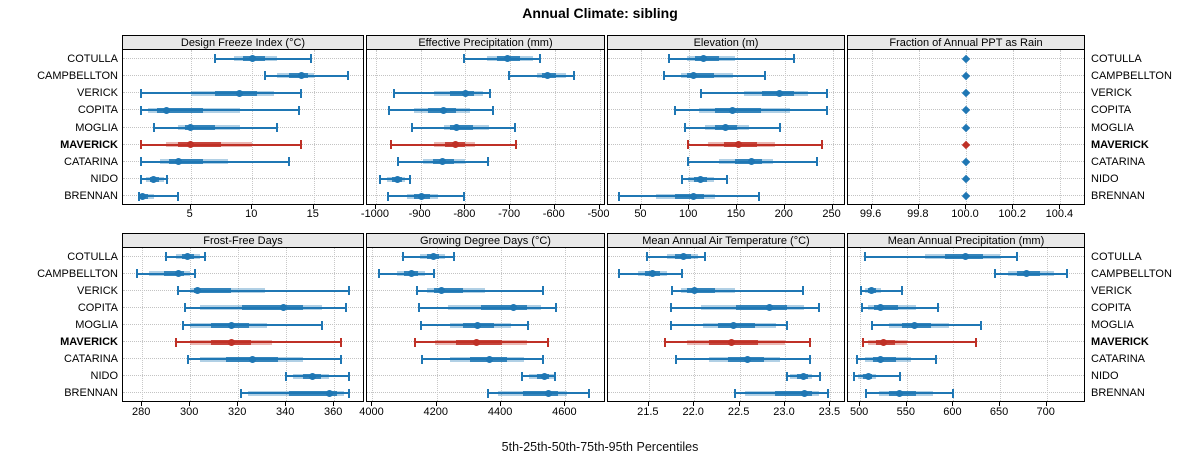  What do you see at coordinates (783, 214) in the screenshot?
I see `axis-tick-label: 200` at bounding box center [783, 214].